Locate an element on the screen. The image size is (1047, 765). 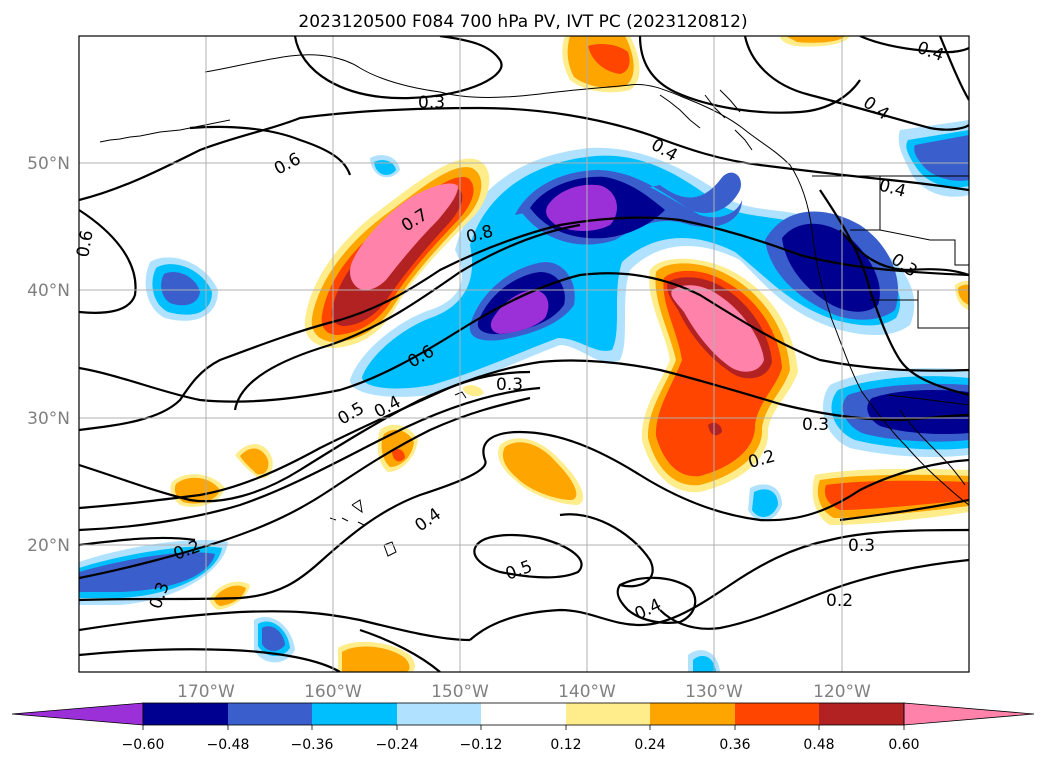
border-us-states is located at coordinates (909, 252).